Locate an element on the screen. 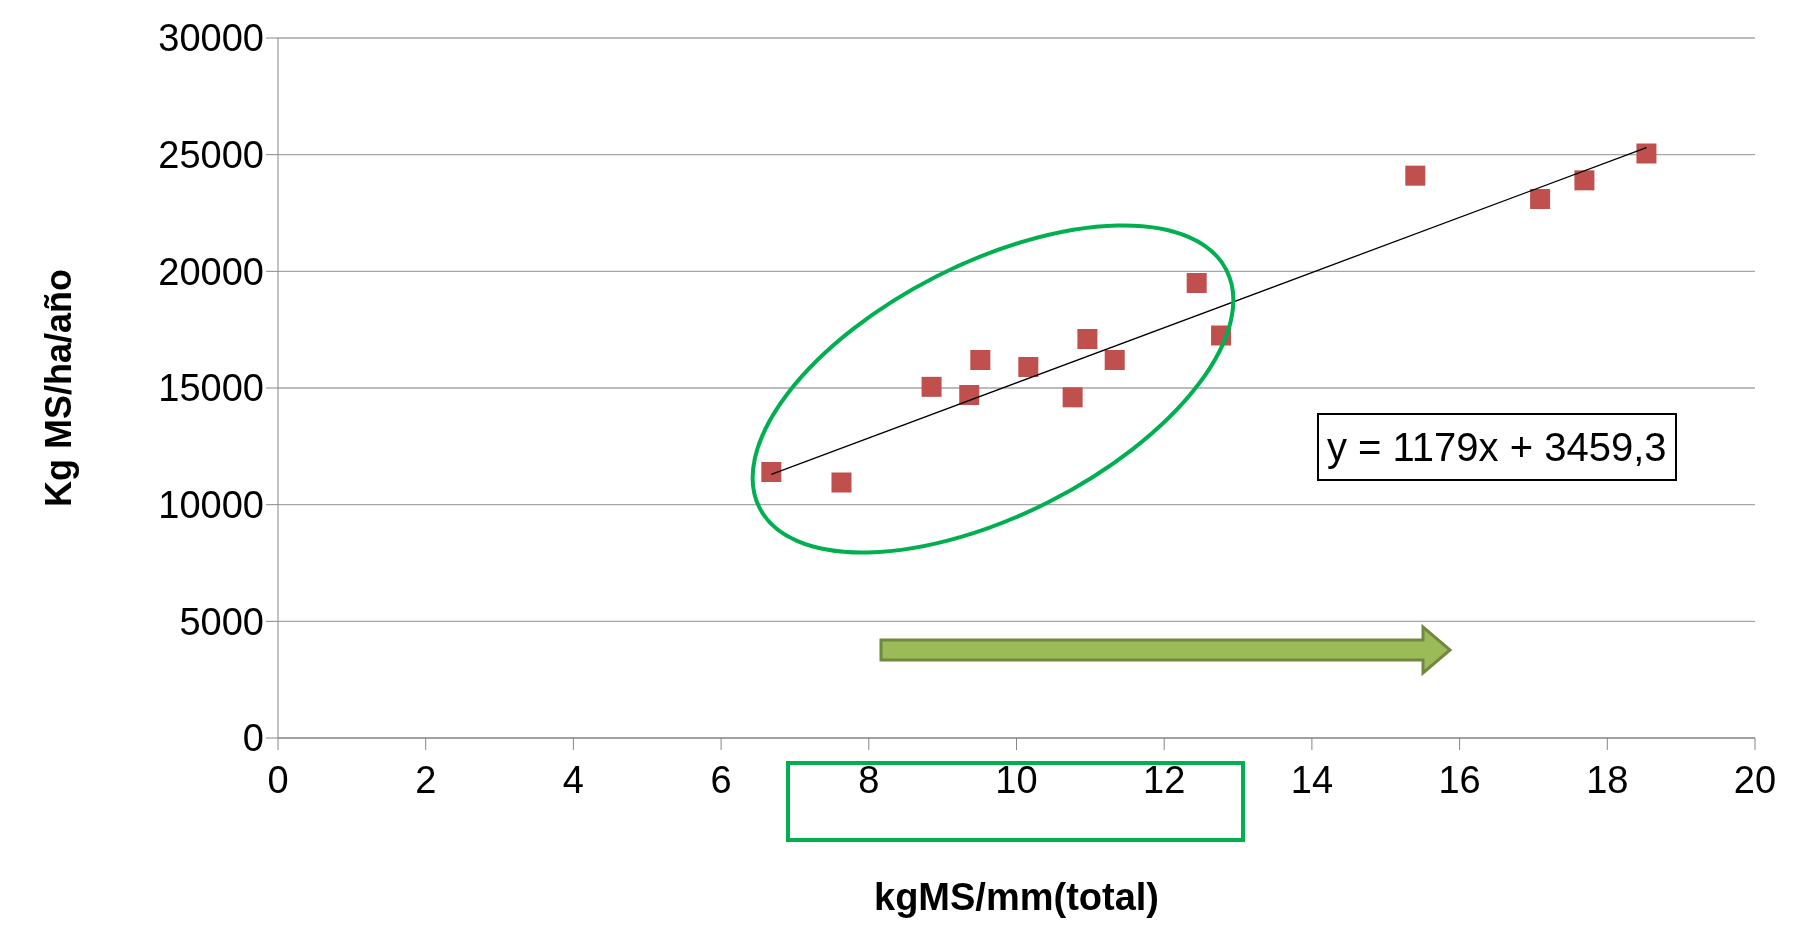  x-tick-label: 18 is located at coordinates (1607, 779).